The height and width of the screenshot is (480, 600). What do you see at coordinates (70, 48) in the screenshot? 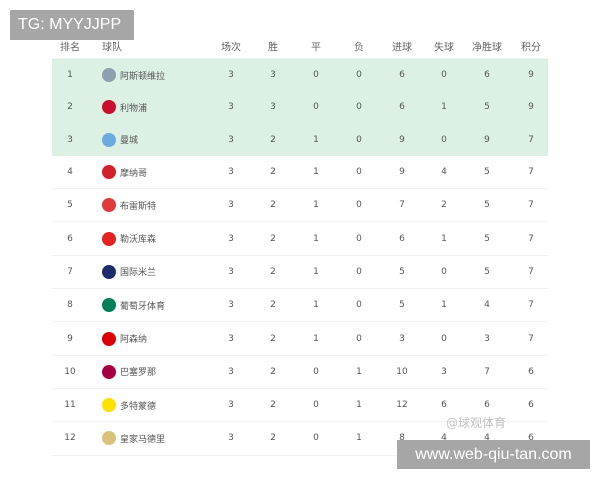
I see `header-0: 排名` at bounding box center [70, 48].